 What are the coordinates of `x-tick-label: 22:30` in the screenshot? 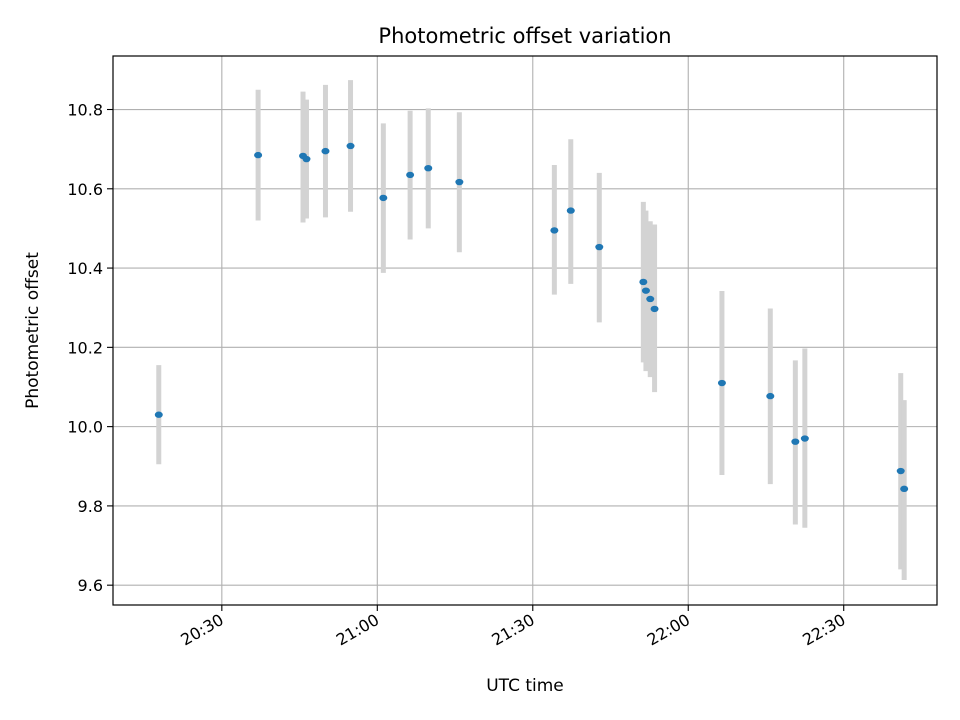 It's located at (823, 630).